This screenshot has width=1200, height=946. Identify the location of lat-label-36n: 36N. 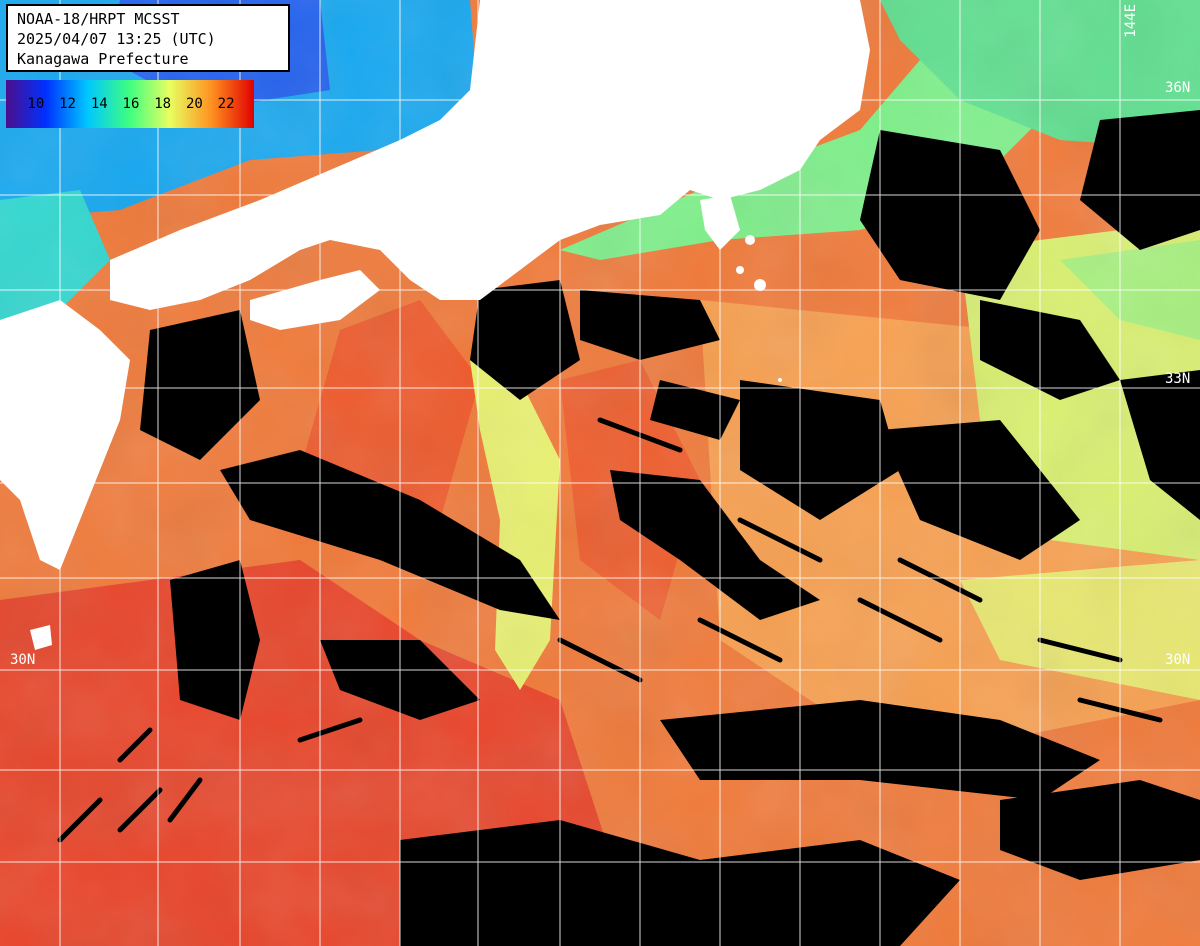
(1178, 88).